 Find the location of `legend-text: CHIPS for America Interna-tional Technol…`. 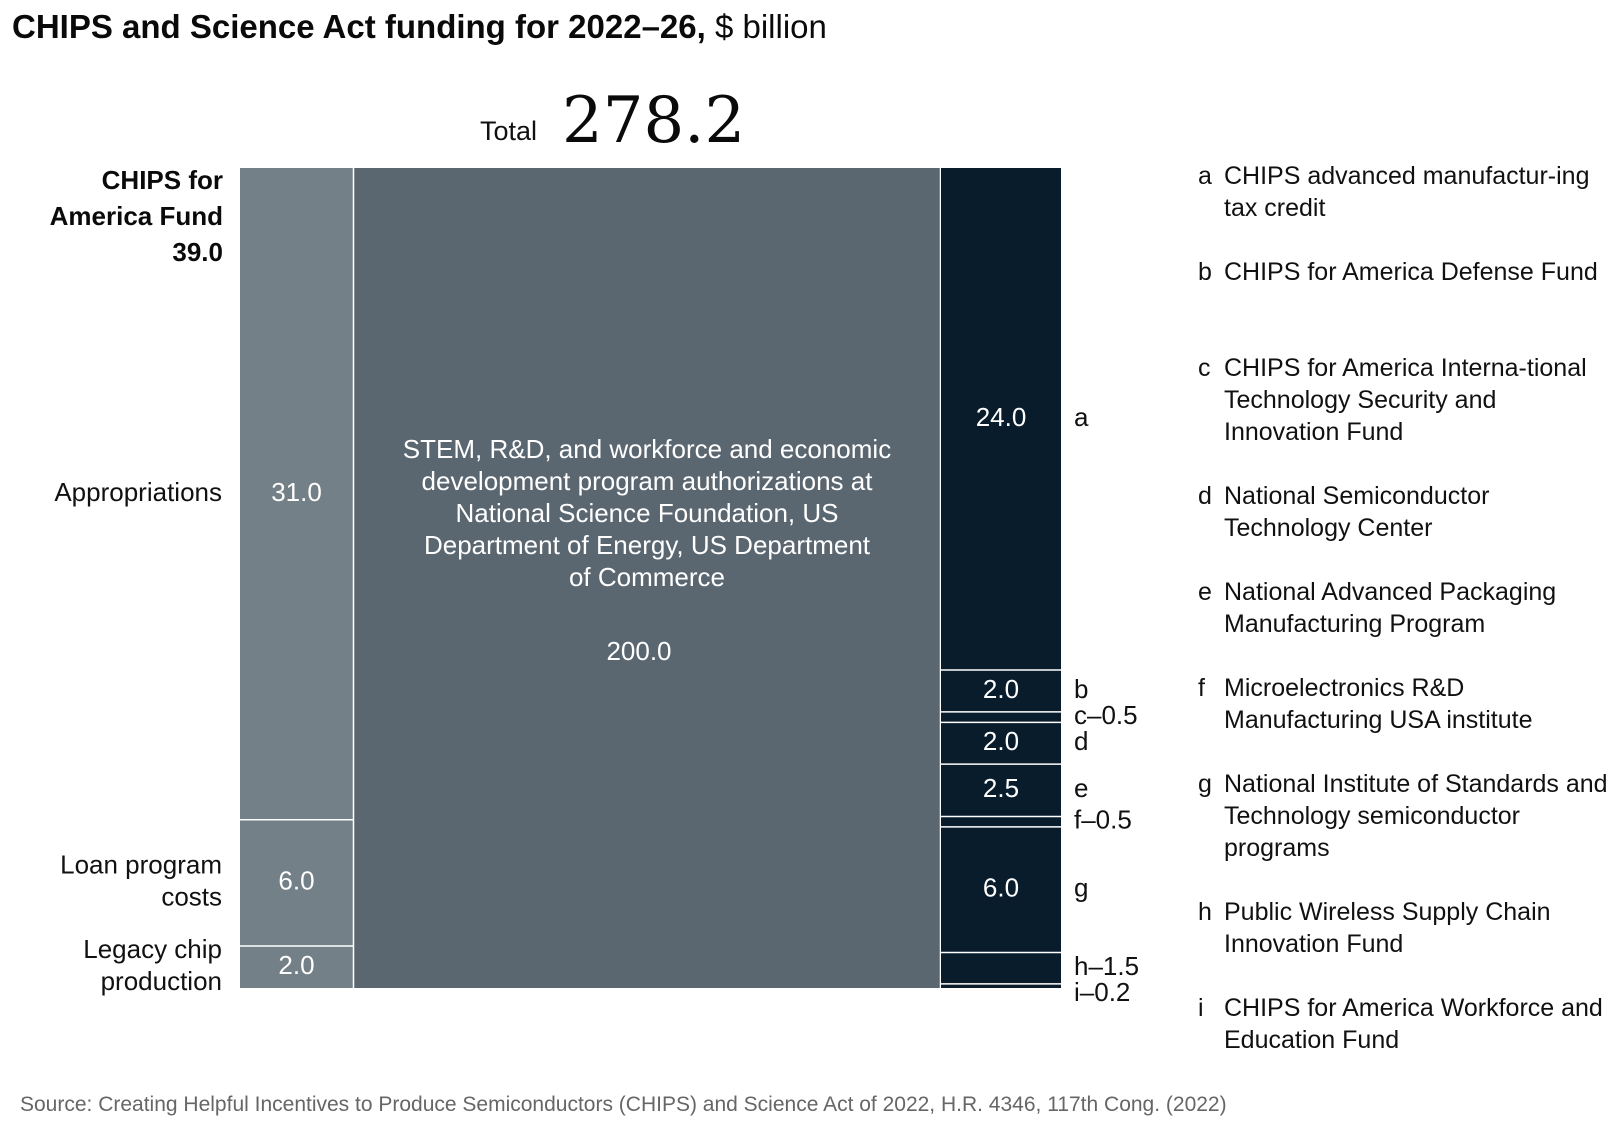

legend-text: CHIPS for America Interna-tional Technol… is located at coordinates (1405, 400).